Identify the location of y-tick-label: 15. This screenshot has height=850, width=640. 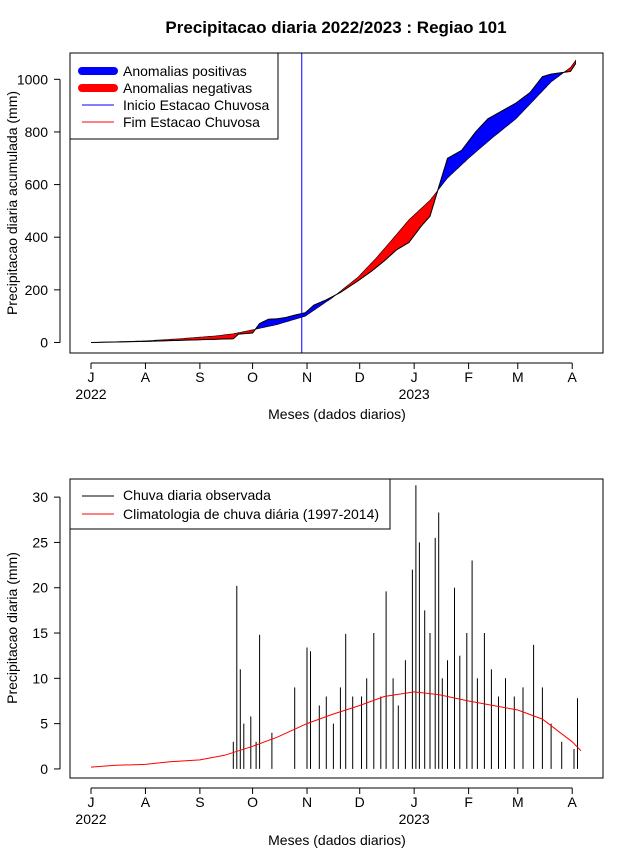
(40, 633).